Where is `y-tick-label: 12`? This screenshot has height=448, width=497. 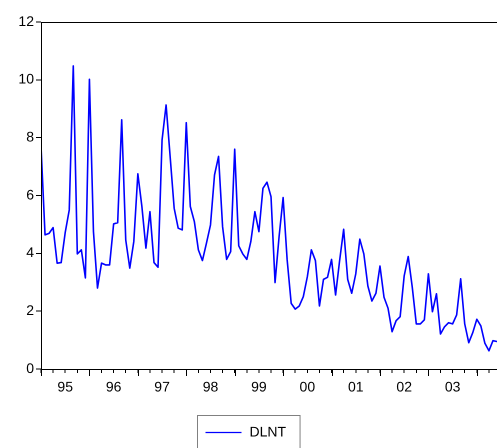
y-tick-label: 12 is located at coordinates (26, 20).